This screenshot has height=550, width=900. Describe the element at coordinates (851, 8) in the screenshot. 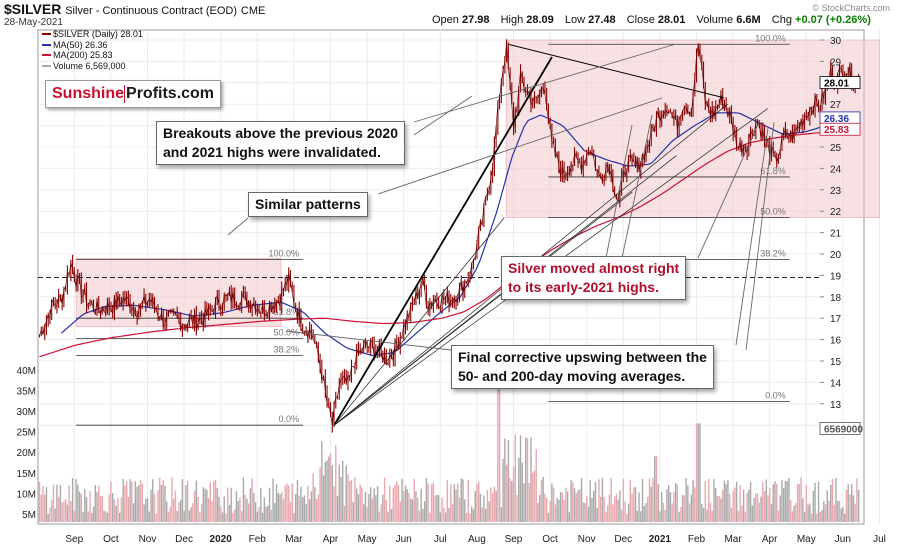

I see `stockcharts-credit: © StockCharts.com` at that location.